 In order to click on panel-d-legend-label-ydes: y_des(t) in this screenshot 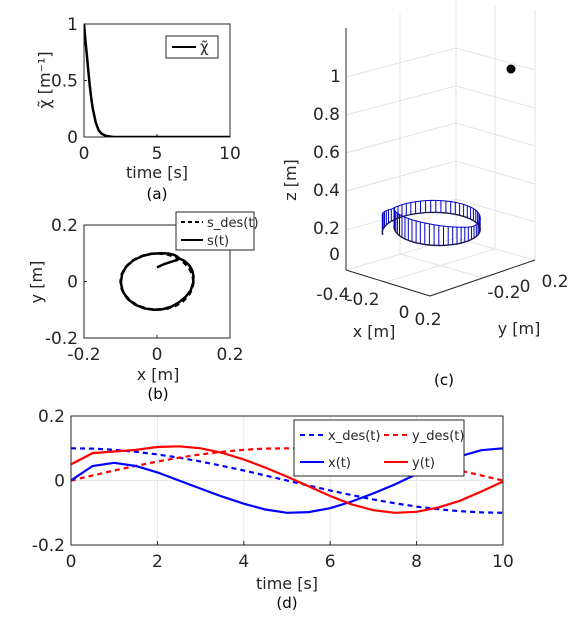, I will do `click(438, 436)`.